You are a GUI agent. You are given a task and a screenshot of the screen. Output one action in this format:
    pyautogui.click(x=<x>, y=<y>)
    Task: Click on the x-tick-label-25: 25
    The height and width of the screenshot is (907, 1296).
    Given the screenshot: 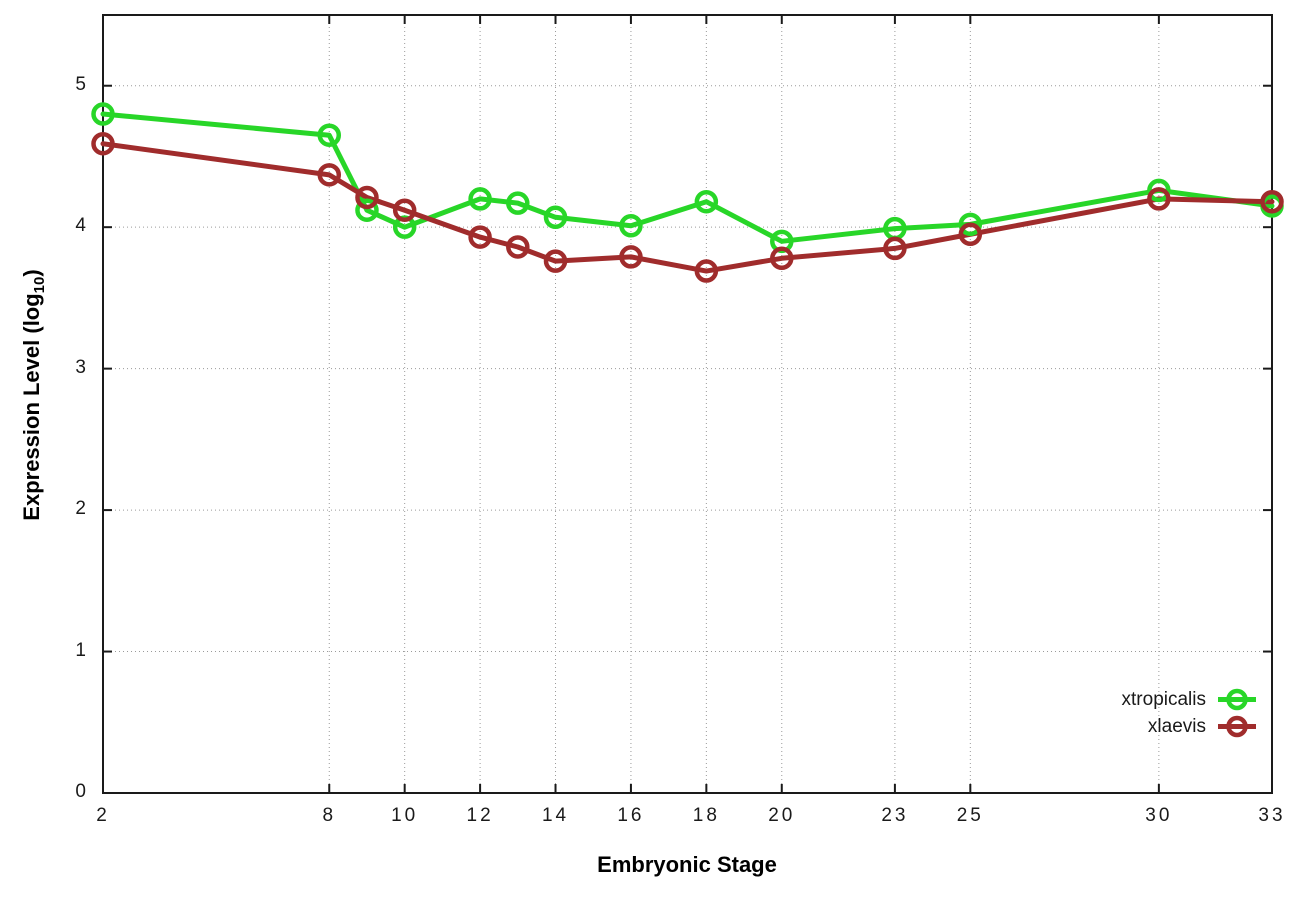 What is the action you would take?
    pyautogui.click(x=970, y=815)
    